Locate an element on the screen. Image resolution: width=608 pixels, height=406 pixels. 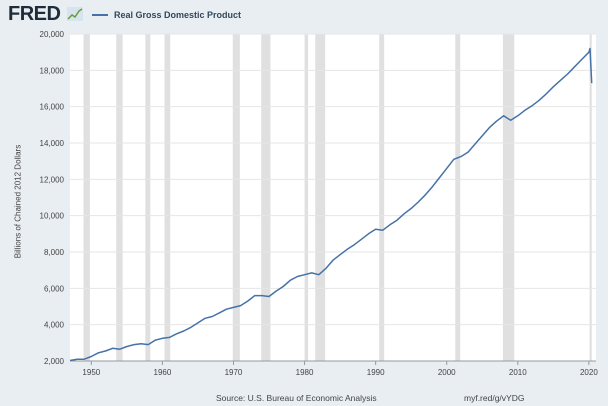
x-tick-label: 1990 is located at coordinates (376, 372).